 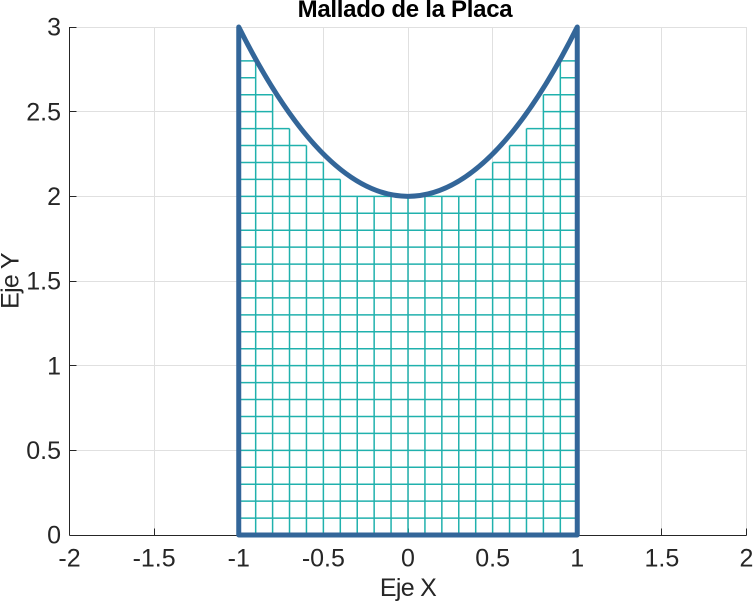 I want to click on svg-text: 2.5, so click(x=43, y=112).